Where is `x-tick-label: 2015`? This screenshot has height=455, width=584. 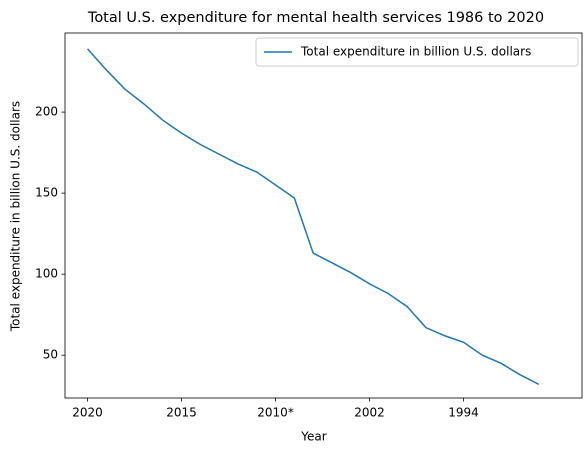
x-tick-label: 2015 is located at coordinates (181, 413).